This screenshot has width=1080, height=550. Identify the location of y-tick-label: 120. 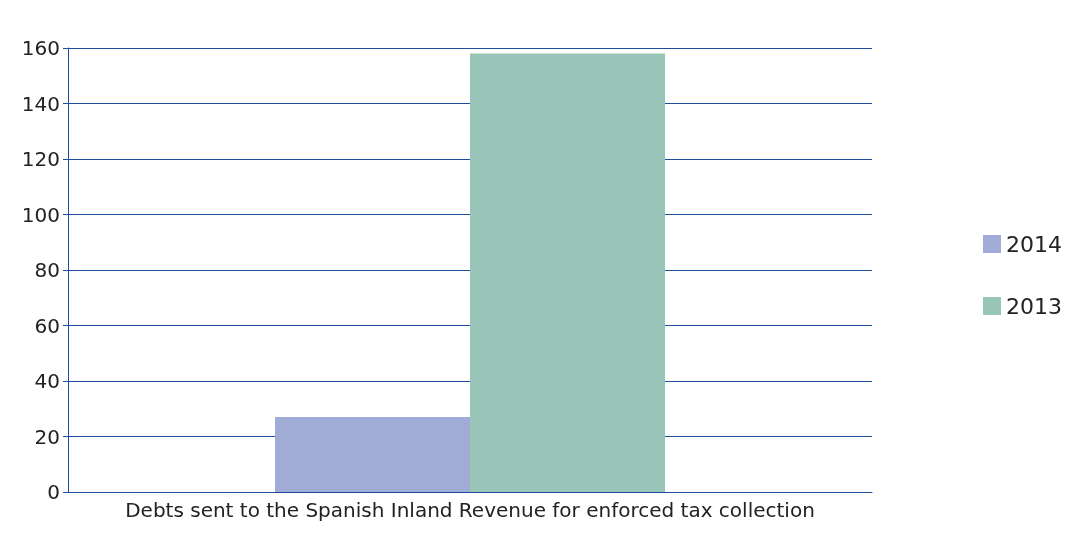
(40, 159).